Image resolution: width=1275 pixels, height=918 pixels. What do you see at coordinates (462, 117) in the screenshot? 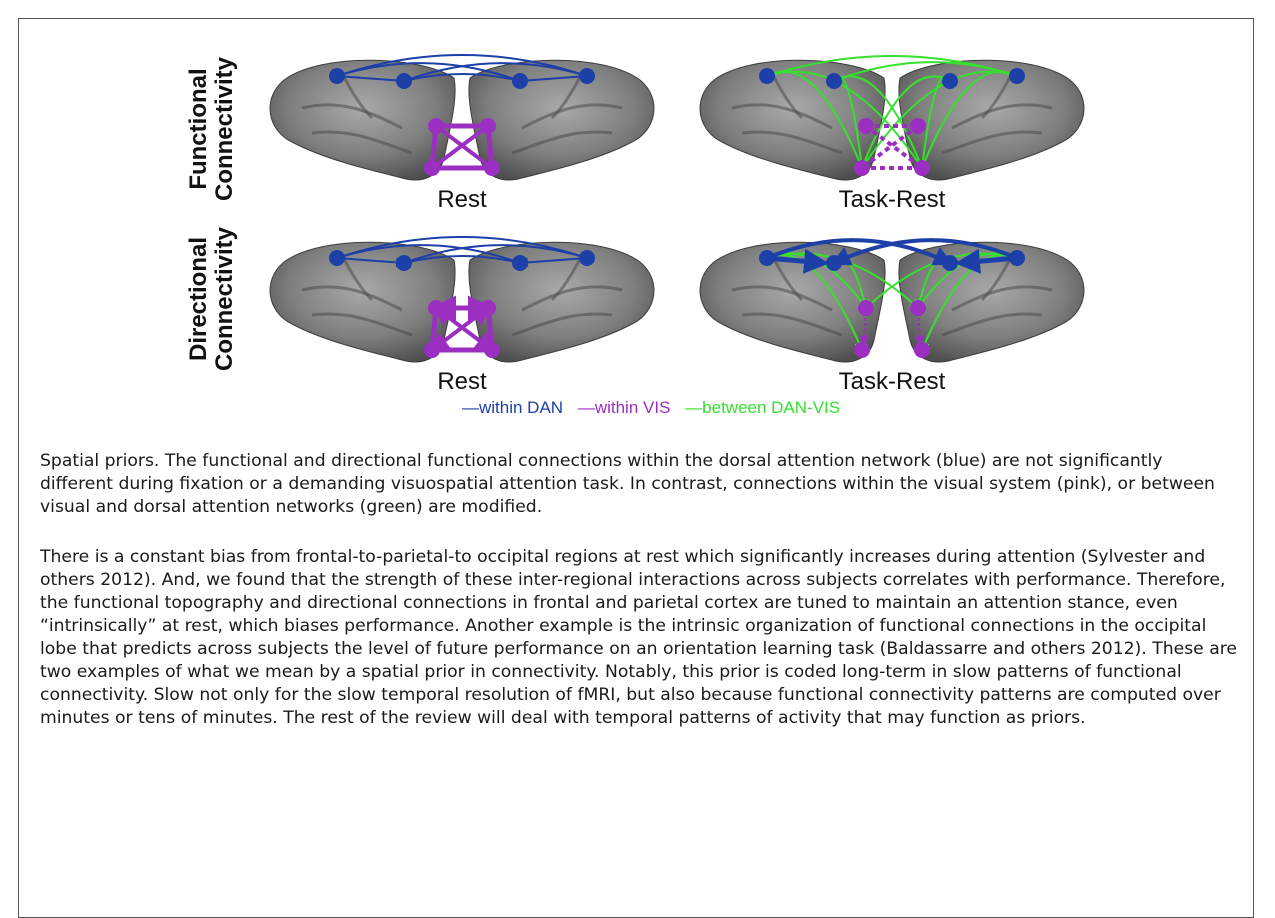
I see `panel-rest-functional` at bounding box center [462, 117].